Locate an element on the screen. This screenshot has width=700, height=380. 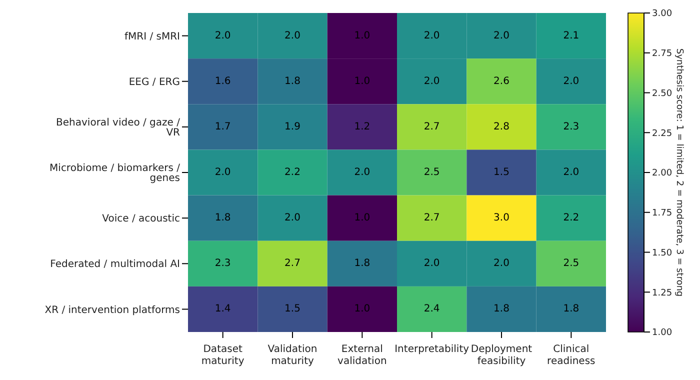
data-label: 2.1 is located at coordinates (571, 36).